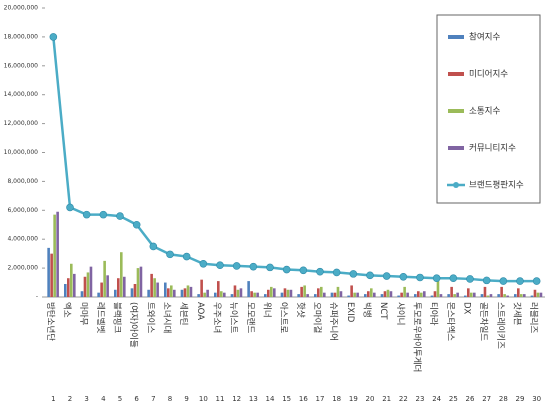  I want to click on rank-label: 10, so click(203, 399).